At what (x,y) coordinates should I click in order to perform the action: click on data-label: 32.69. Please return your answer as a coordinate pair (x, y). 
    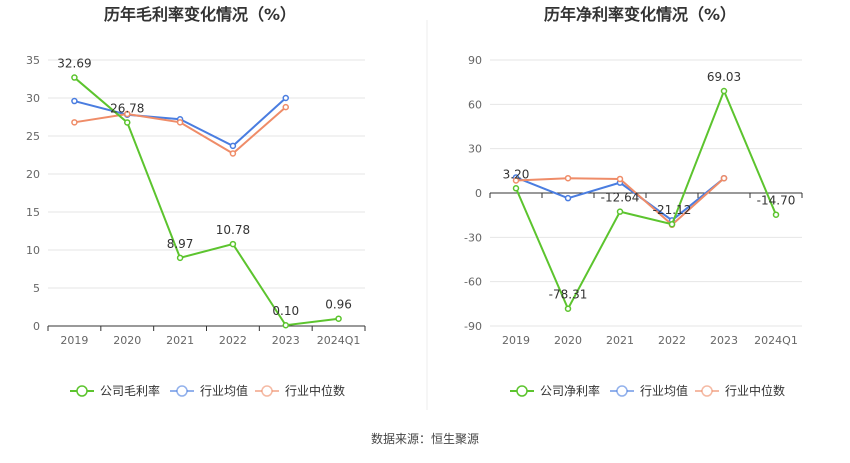
    Looking at the image, I should click on (74, 64).